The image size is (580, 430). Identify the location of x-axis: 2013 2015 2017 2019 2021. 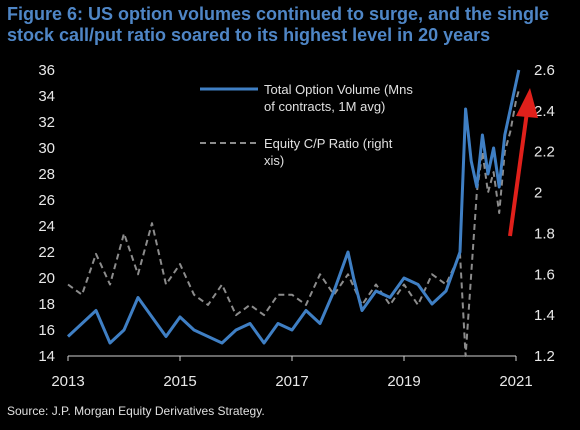
(292, 373).